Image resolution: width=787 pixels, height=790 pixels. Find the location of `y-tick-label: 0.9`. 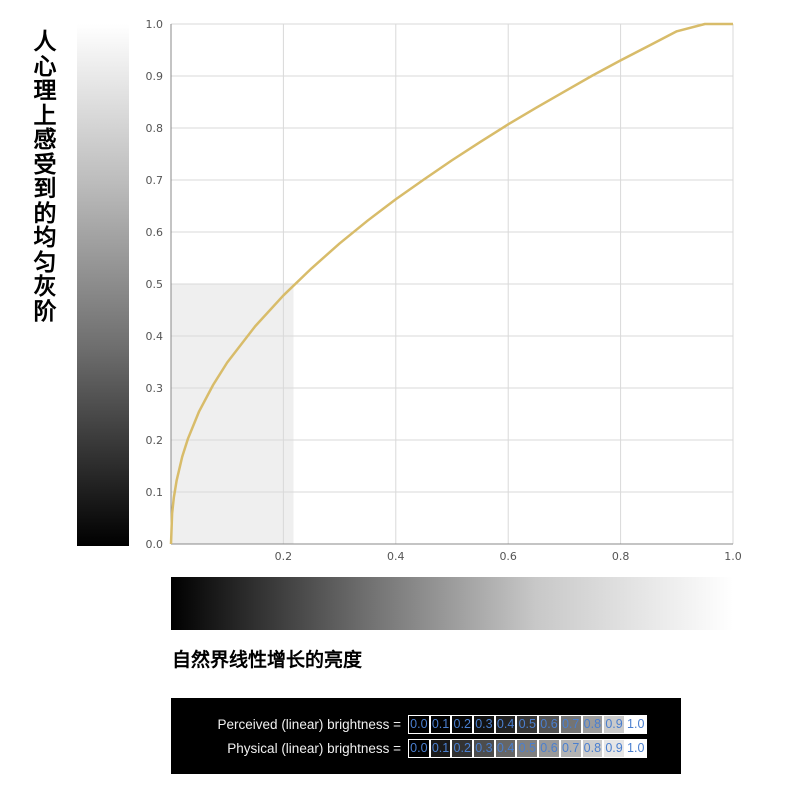

y-tick-label: 0.9 is located at coordinates (155, 76).